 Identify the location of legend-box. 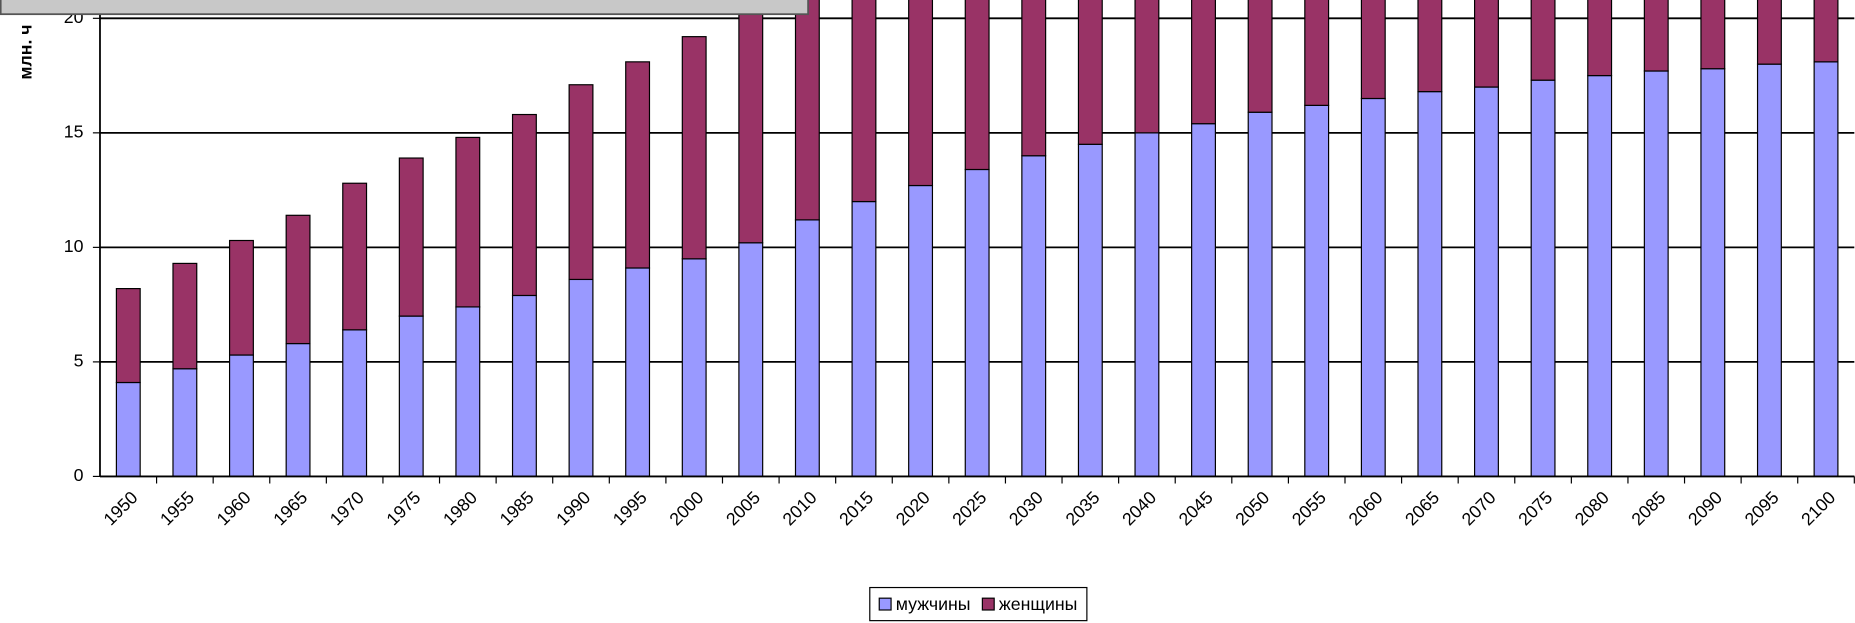
(978, 604).